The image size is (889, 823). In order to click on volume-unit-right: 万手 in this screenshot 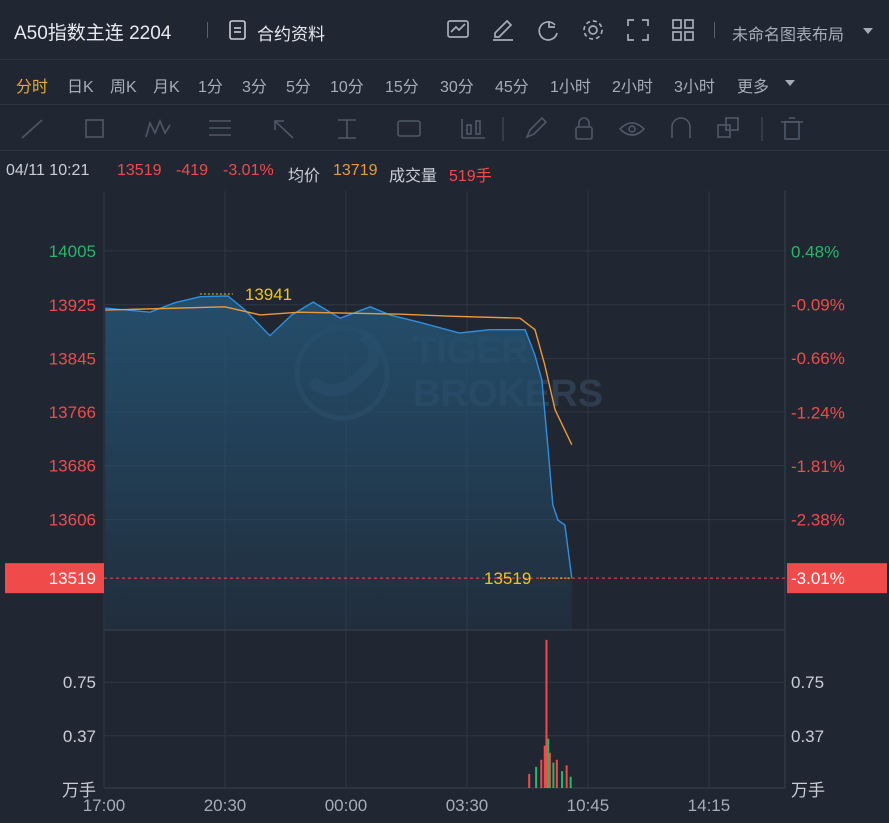, I will do `click(808, 790)`.